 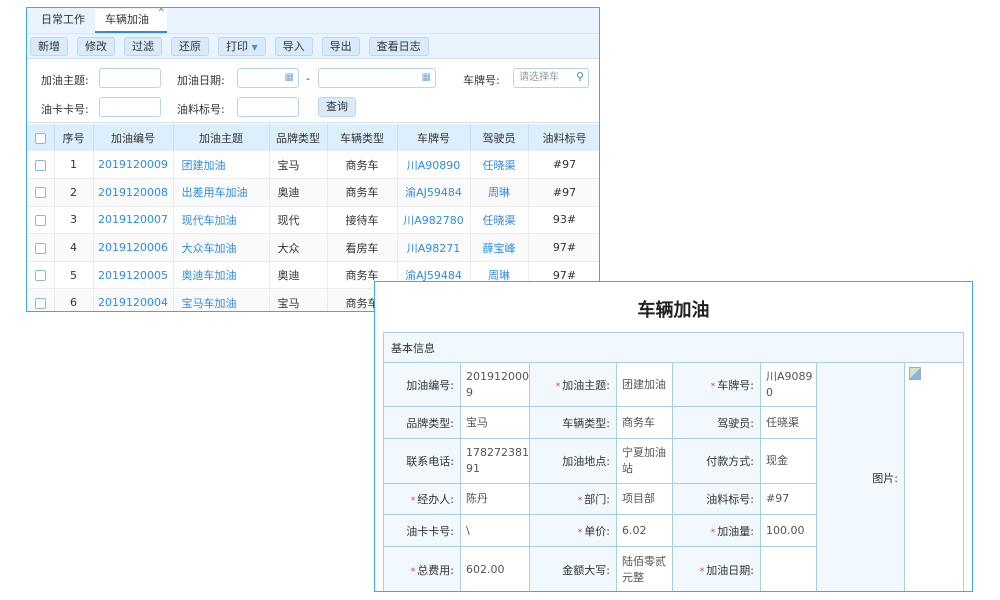 I want to click on restore-button: 还原, so click(x=190, y=46).